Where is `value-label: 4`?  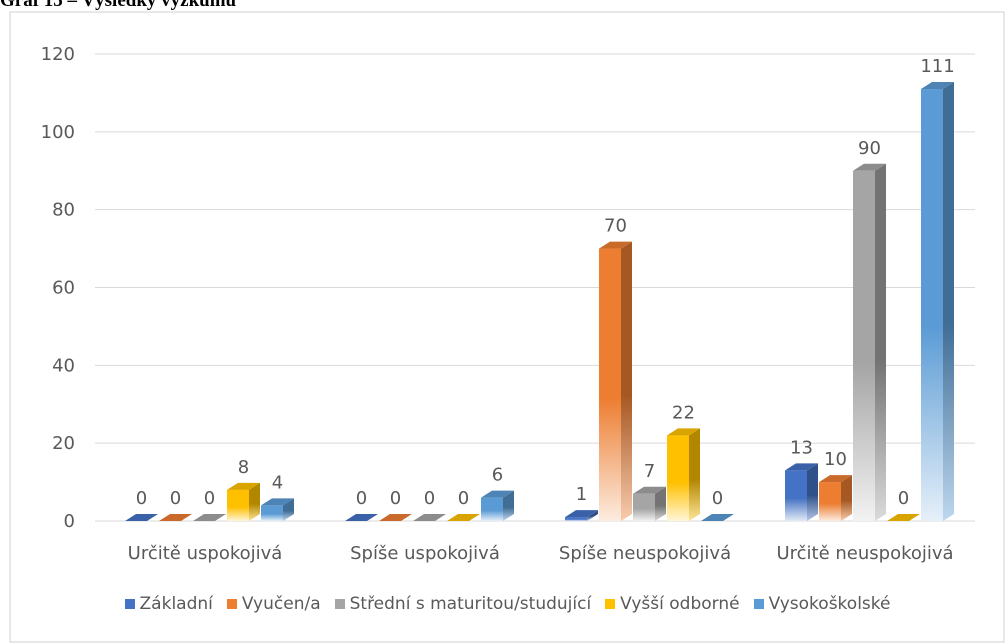
value-label: 4 is located at coordinates (277, 482).